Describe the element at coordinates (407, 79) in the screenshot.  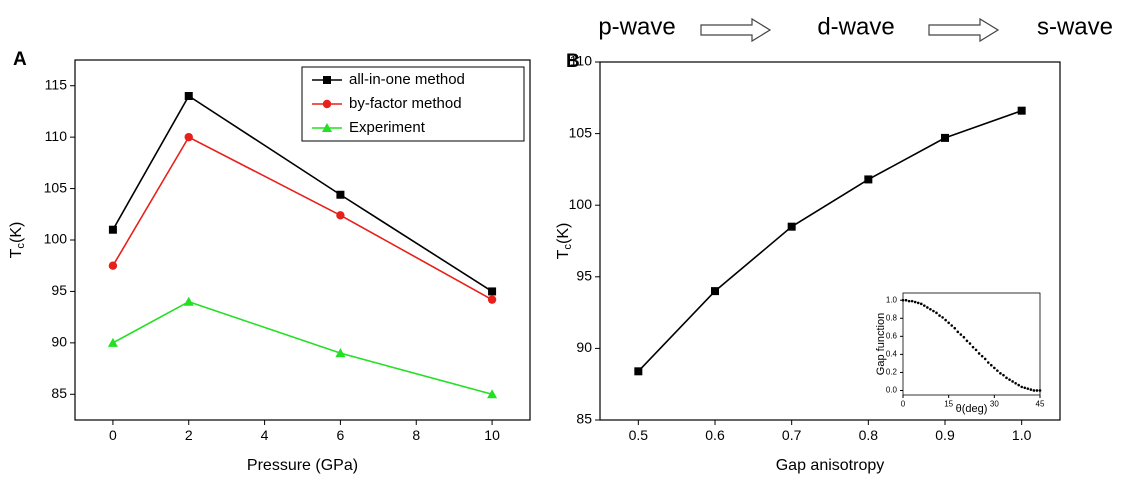
I see `legend-label: all-in-one method` at that location.